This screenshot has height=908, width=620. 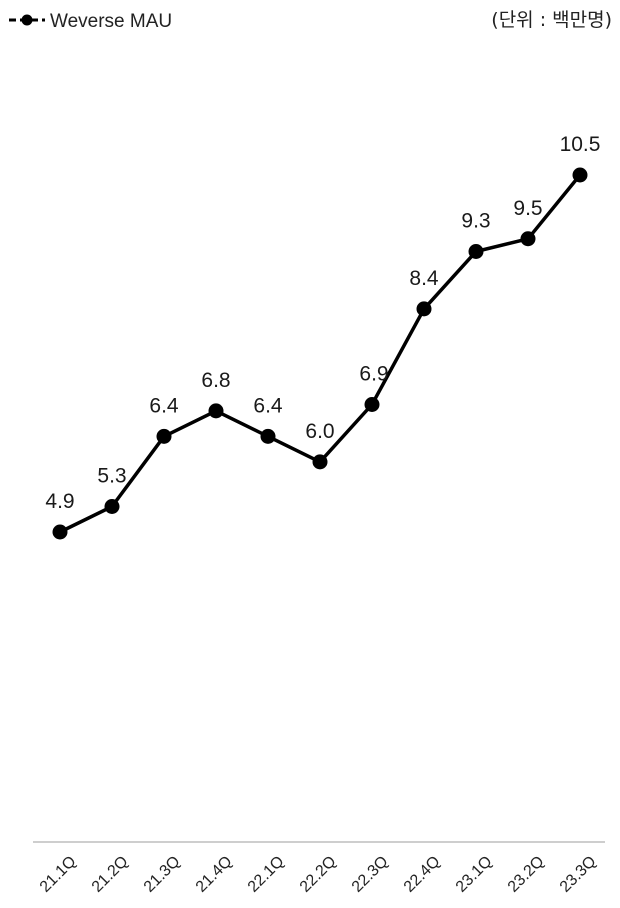 I want to click on data-point-22-2q, so click(x=320, y=462).